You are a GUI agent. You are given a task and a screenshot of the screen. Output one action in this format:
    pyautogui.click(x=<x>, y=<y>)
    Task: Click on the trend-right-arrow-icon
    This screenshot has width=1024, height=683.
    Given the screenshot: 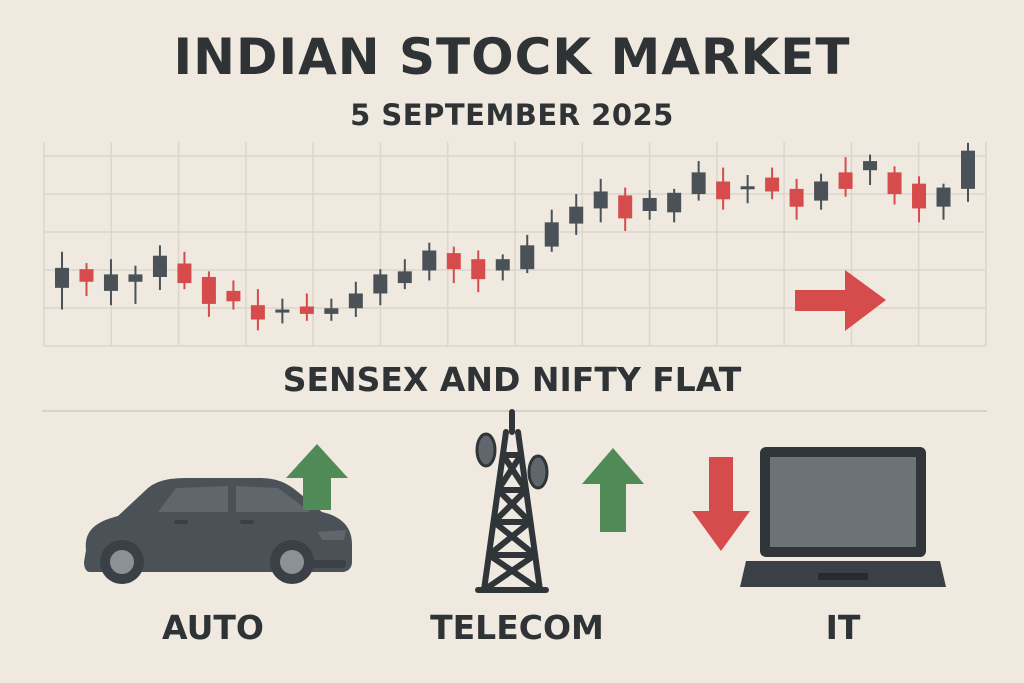 What is the action you would take?
    pyautogui.click(x=840, y=300)
    